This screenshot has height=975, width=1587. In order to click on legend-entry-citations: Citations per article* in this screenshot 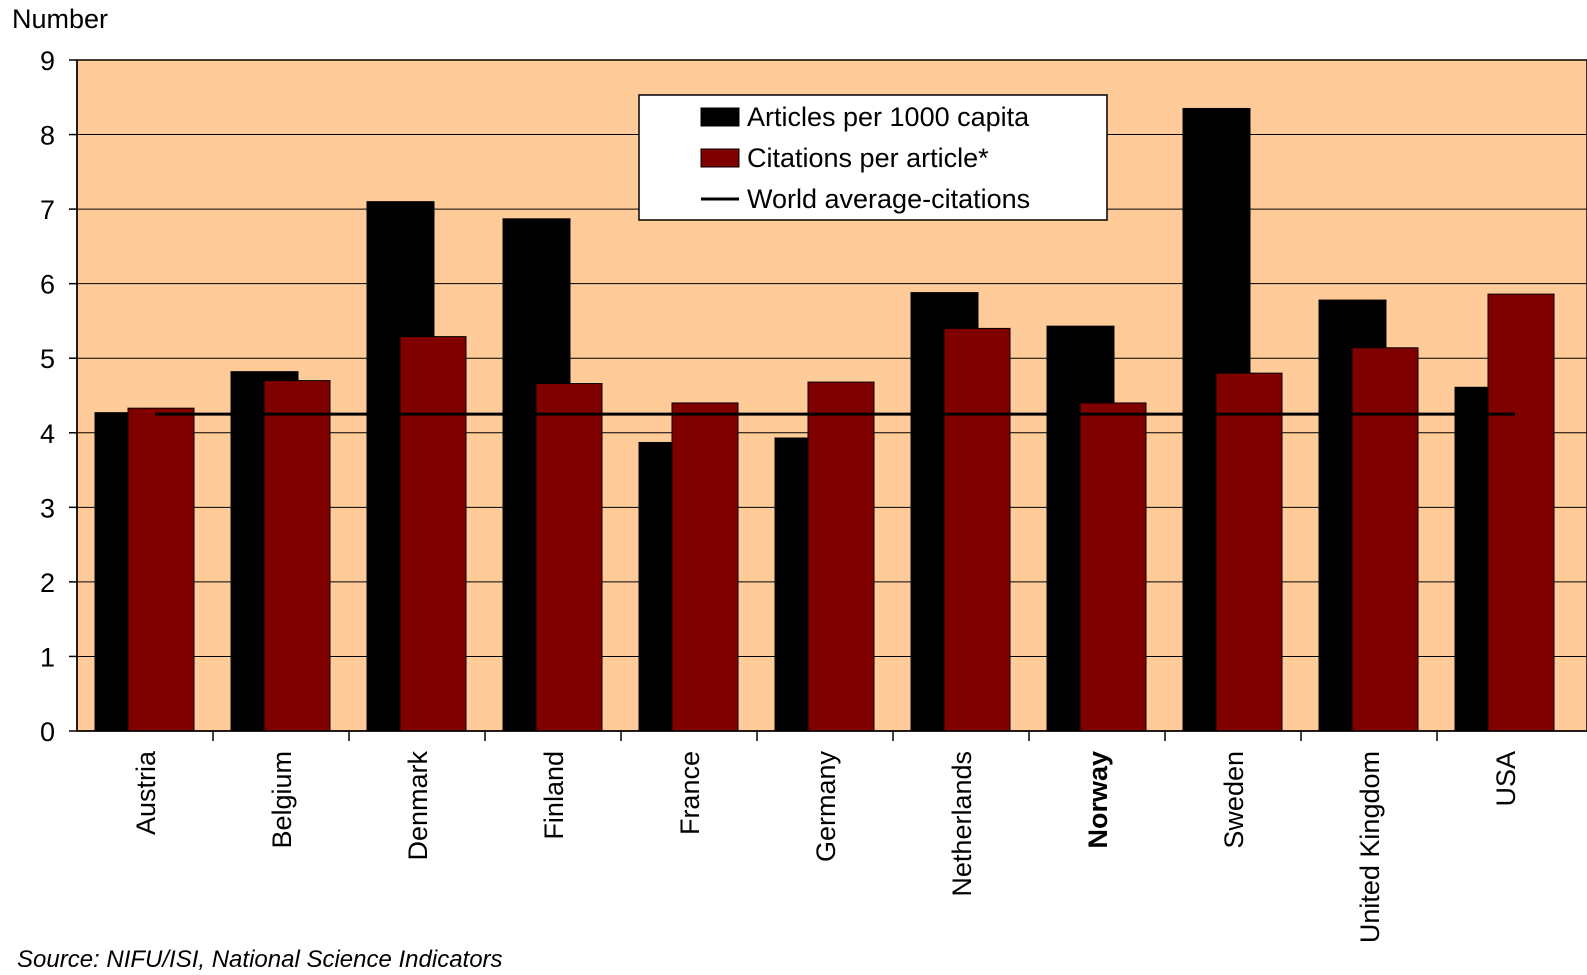, I will do `click(868, 158)`.